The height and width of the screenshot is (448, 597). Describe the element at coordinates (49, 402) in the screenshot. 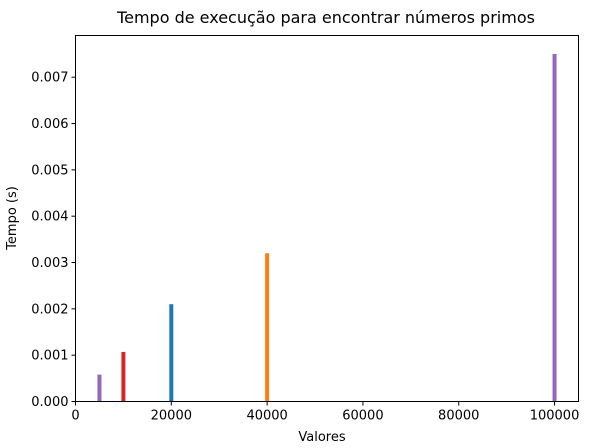

I see `y-tick-label: 0.000` at that location.